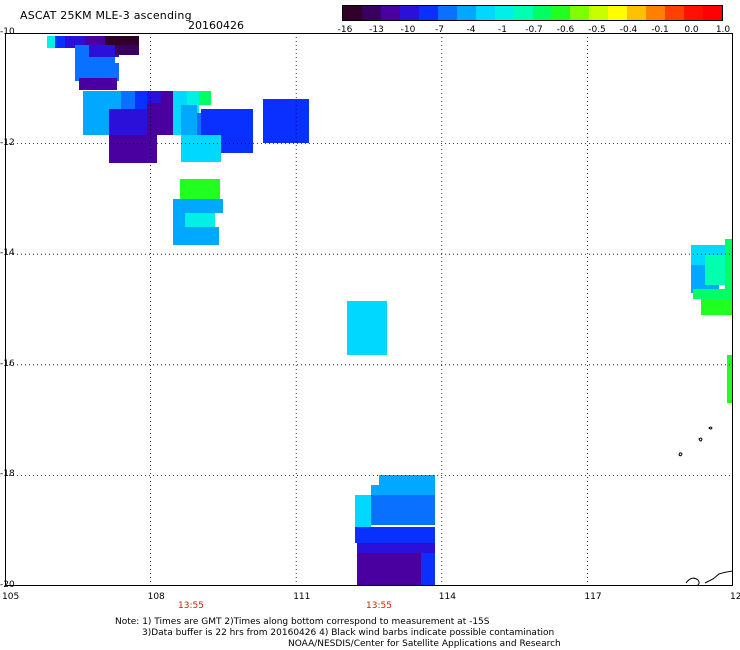  I want to click on color-scale-label: 0.0, so click(691, 30).